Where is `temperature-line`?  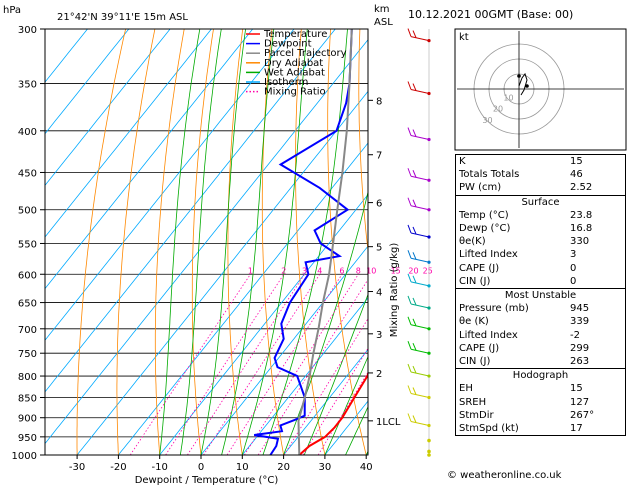 temperature-line is located at coordinates (333, 413).